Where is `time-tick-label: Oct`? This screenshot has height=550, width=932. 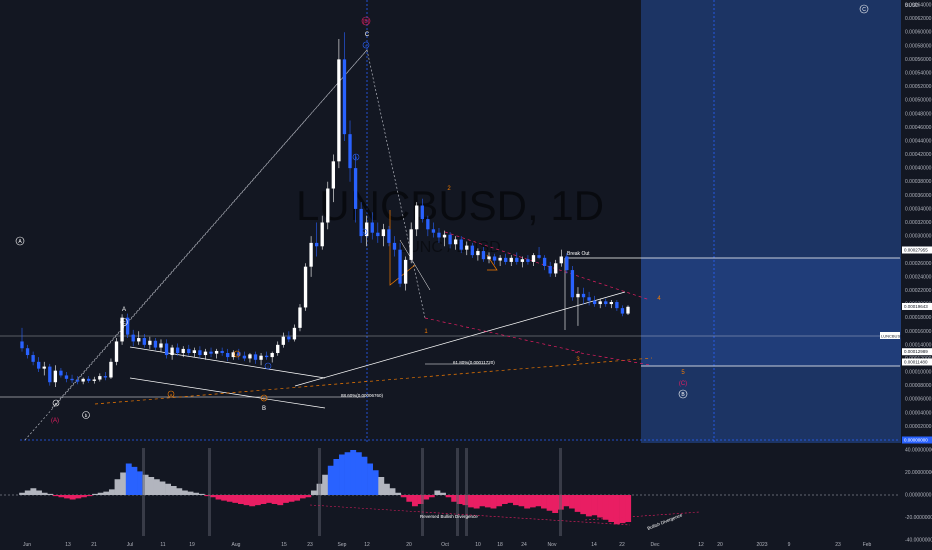
time-tick-label: Oct is located at coordinates (445, 545).